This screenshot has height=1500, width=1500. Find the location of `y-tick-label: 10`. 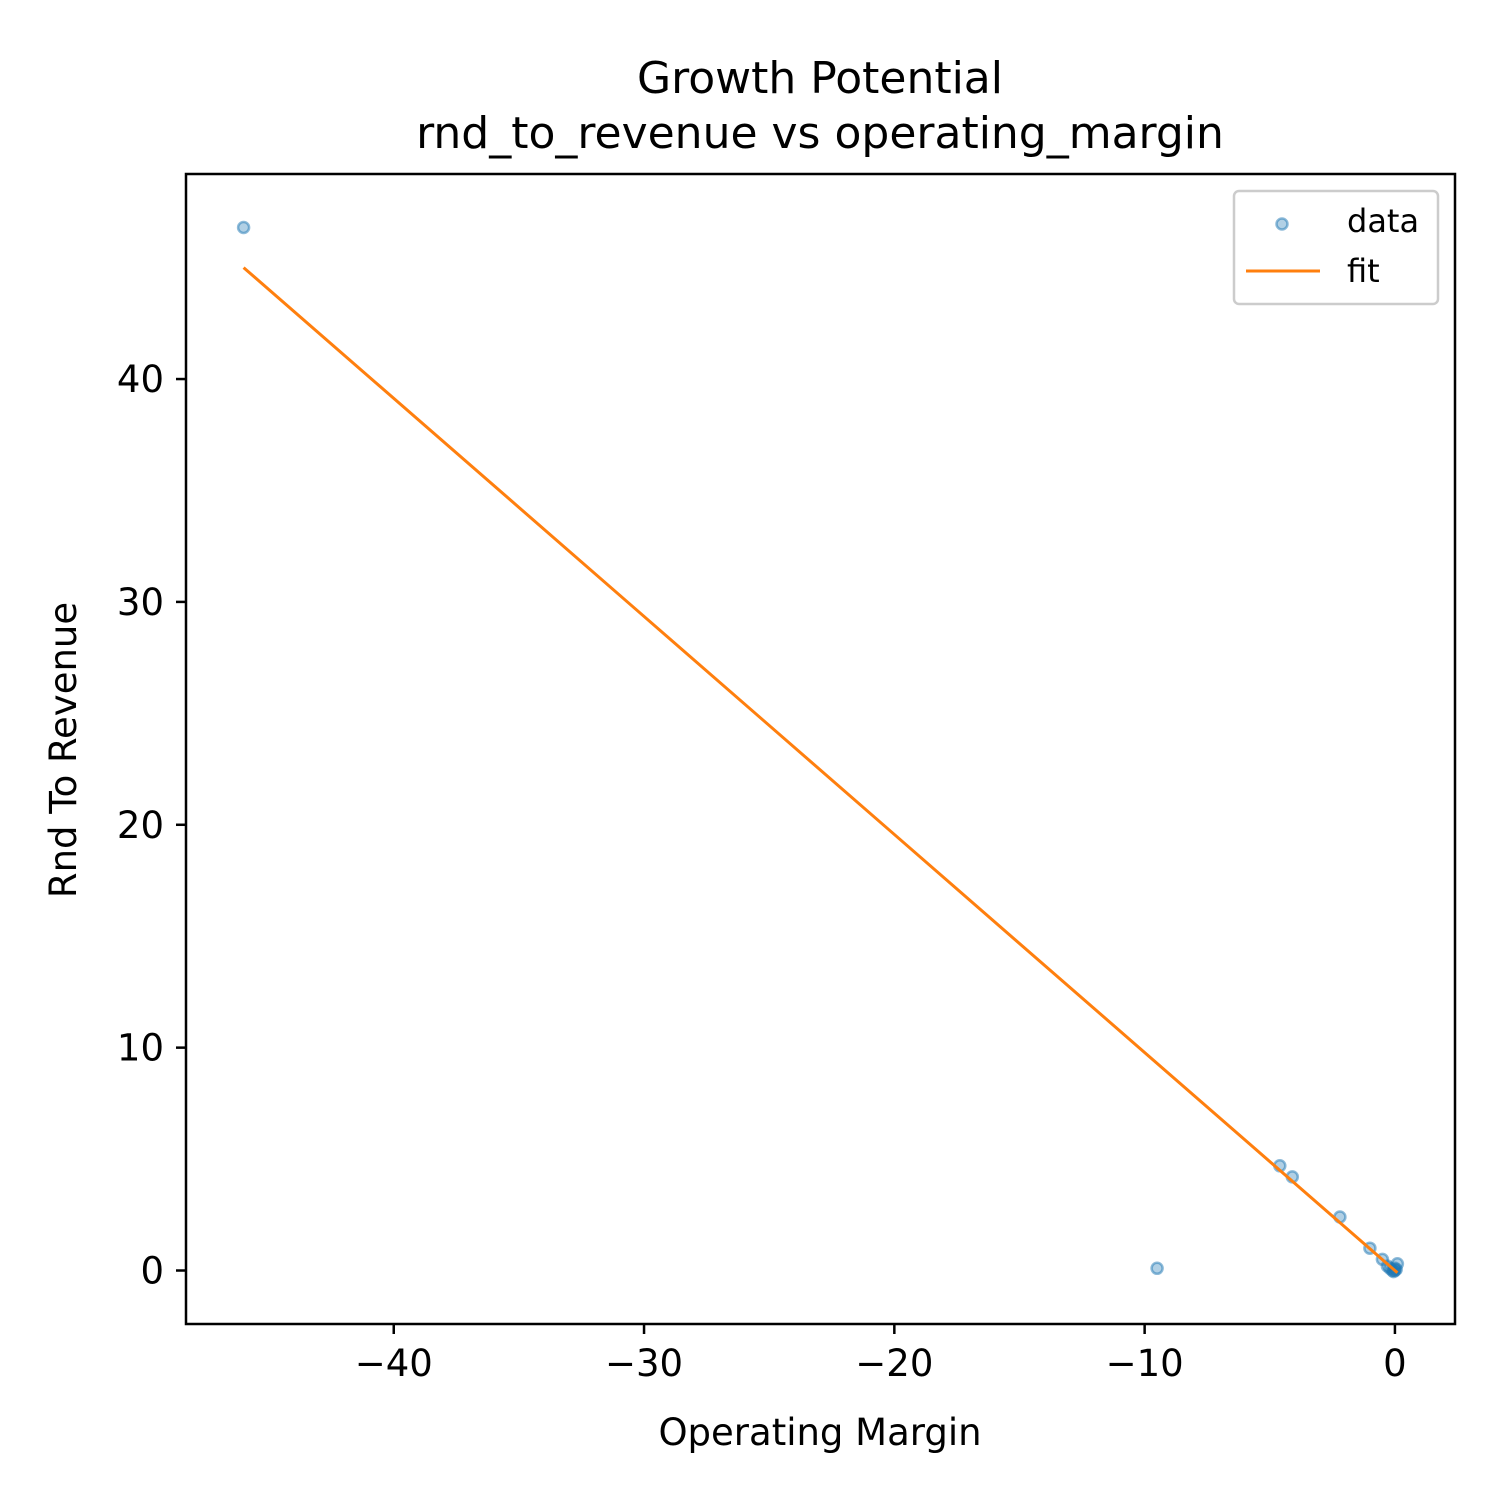

y-tick-label: 10 is located at coordinates (140, 1048).